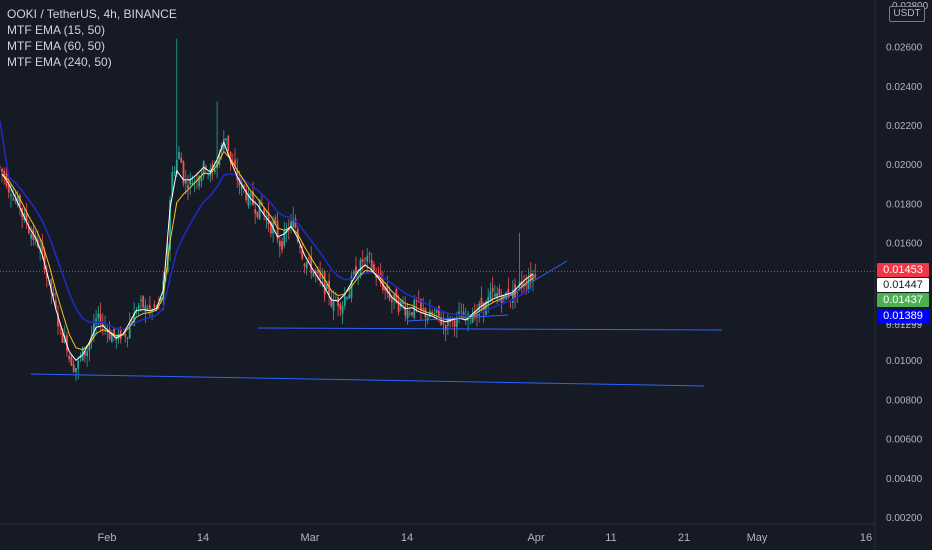 The height and width of the screenshot is (550, 932). What do you see at coordinates (904, 126) in the screenshot?
I see `y-tick-label: 0.02200` at bounding box center [904, 126].